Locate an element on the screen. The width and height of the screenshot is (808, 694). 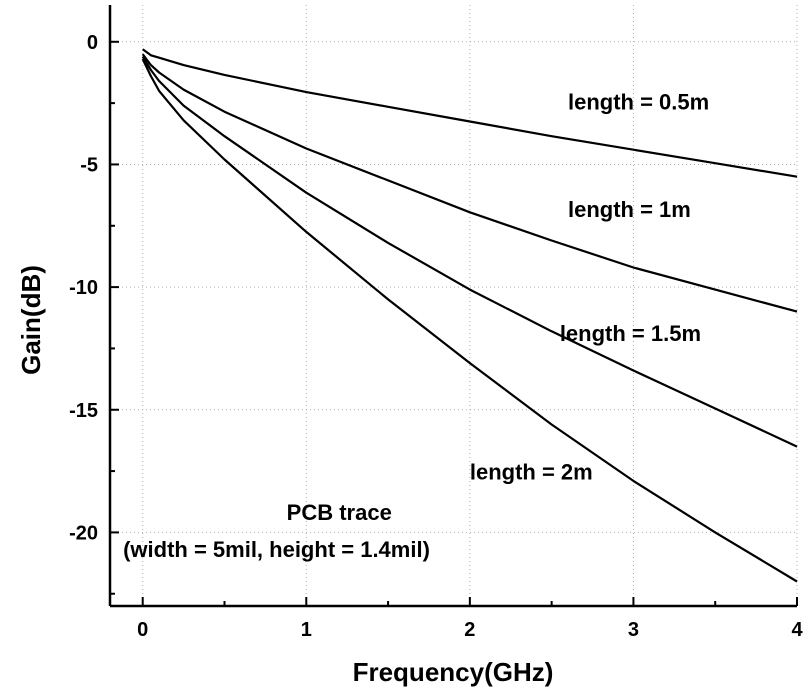
x-axis-title: Frequency(GHz) is located at coordinates (453, 672).